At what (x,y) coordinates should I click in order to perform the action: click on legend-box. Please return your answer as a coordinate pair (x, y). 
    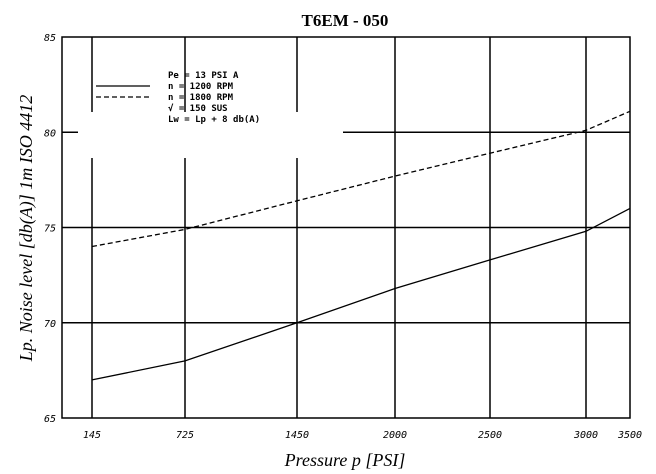
    Looking at the image, I should click on (210, 135).